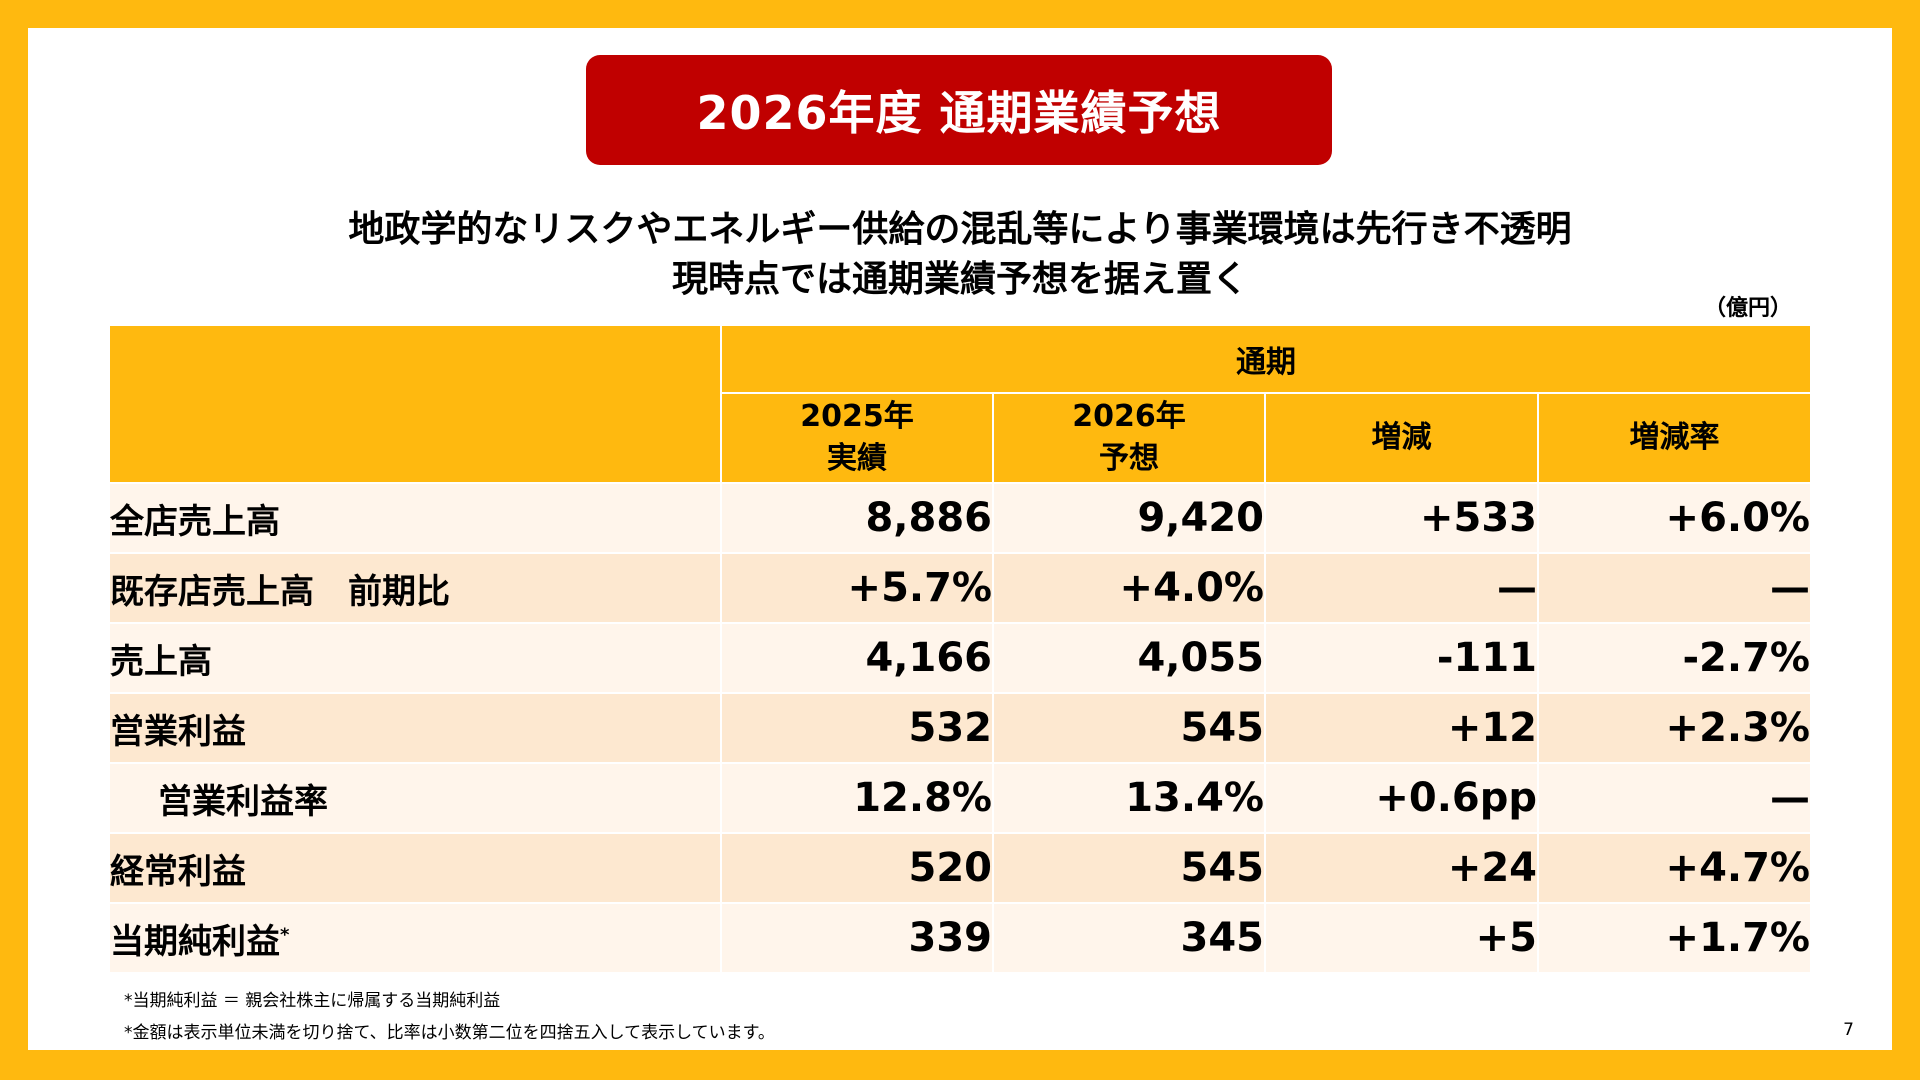 The width and height of the screenshot is (1920, 1080). Describe the element at coordinates (959, 110) in the screenshot. I see `slide-title: 2026年度 通期業績予想` at that location.